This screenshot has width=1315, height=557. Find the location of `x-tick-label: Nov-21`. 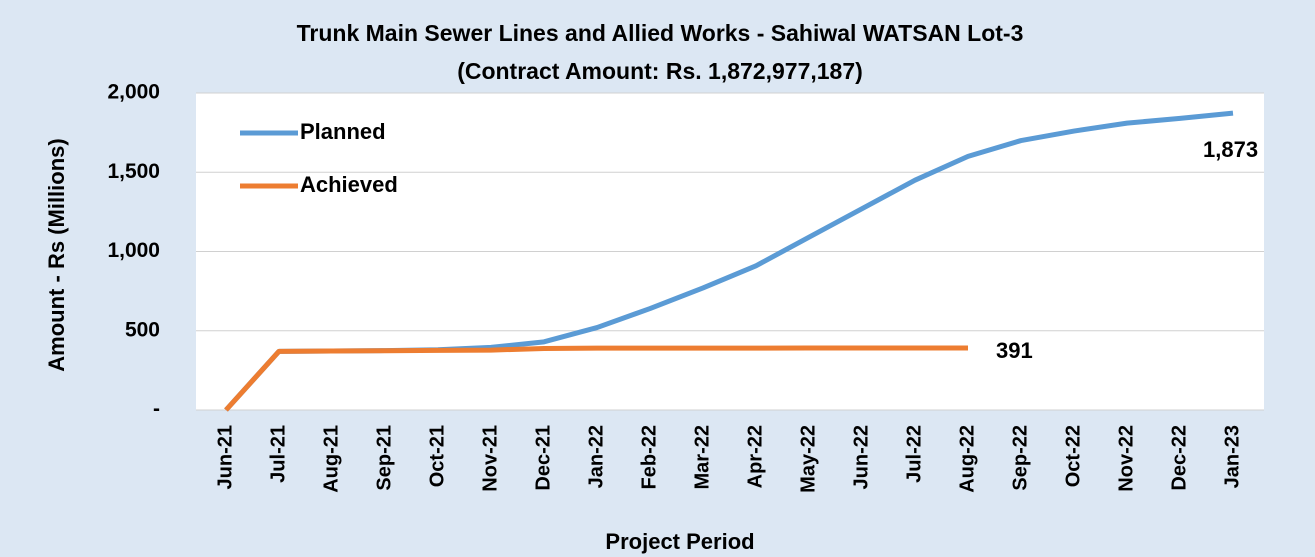

x-tick-label: Nov-21 is located at coordinates (490, 458).